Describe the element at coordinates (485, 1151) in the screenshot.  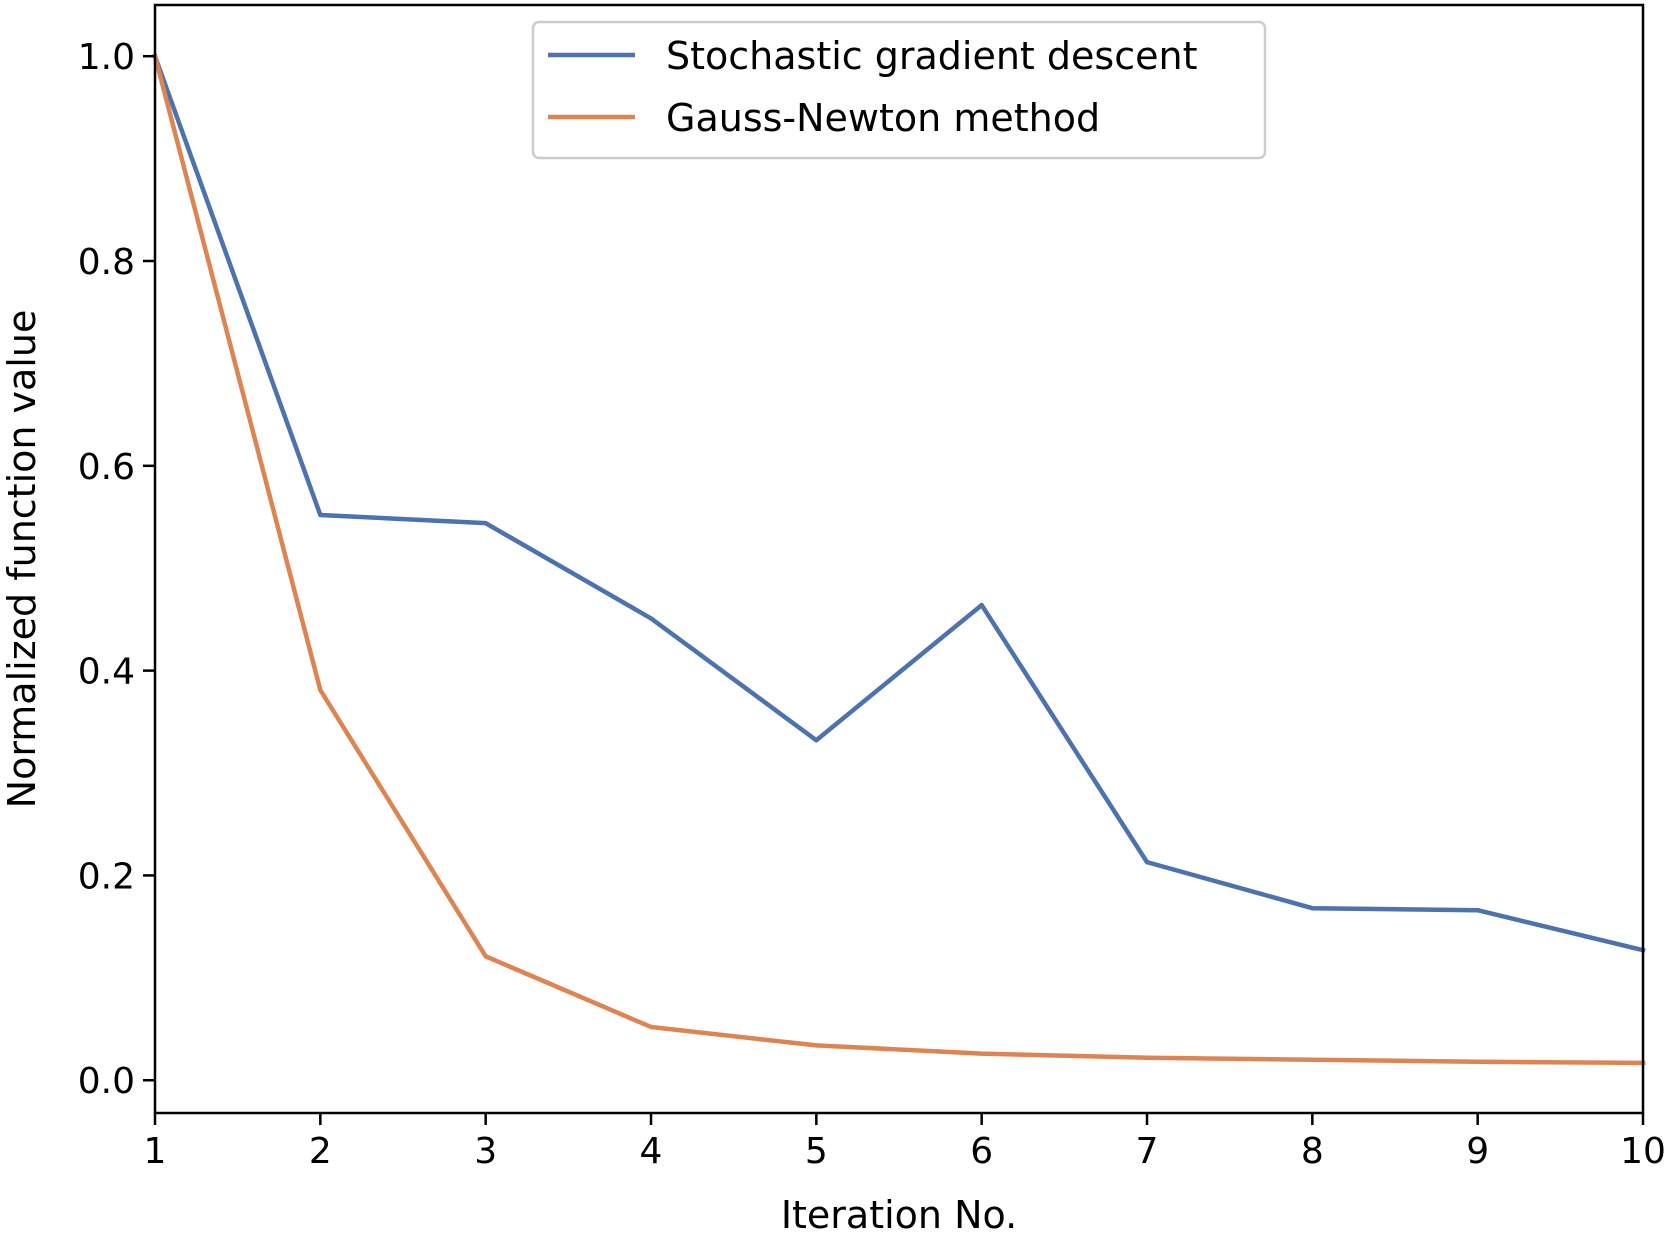
I see `x-tick-label: 3` at that location.